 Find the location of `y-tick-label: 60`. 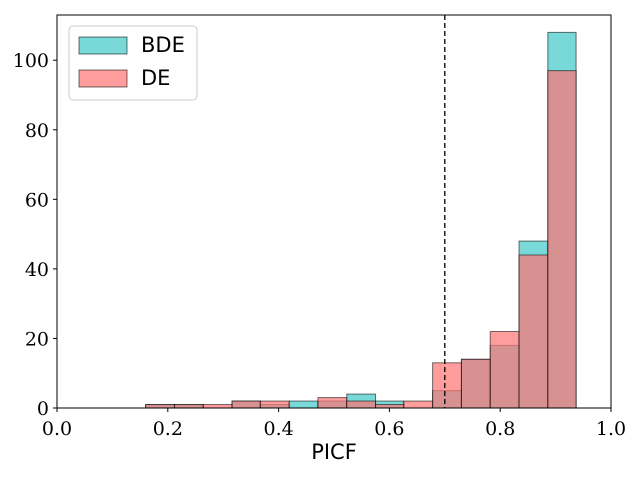

y-tick-label: 60 is located at coordinates (37, 200).